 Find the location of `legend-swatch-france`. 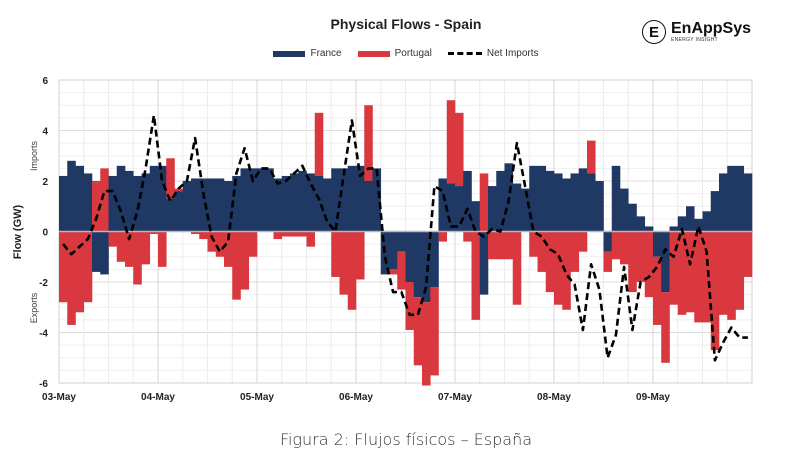

legend-swatch-france is located at coordinates (289, 53).